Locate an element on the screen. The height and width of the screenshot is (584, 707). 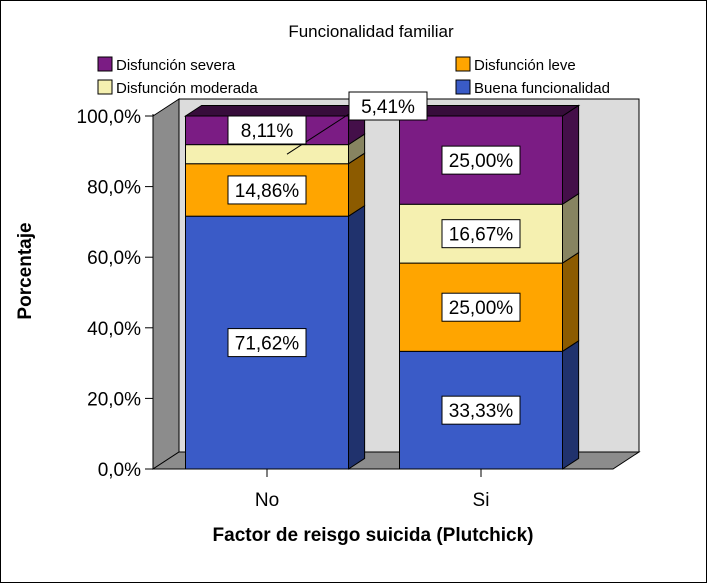
y-tick-label: 20,0% is located at coordinates (114, 399).